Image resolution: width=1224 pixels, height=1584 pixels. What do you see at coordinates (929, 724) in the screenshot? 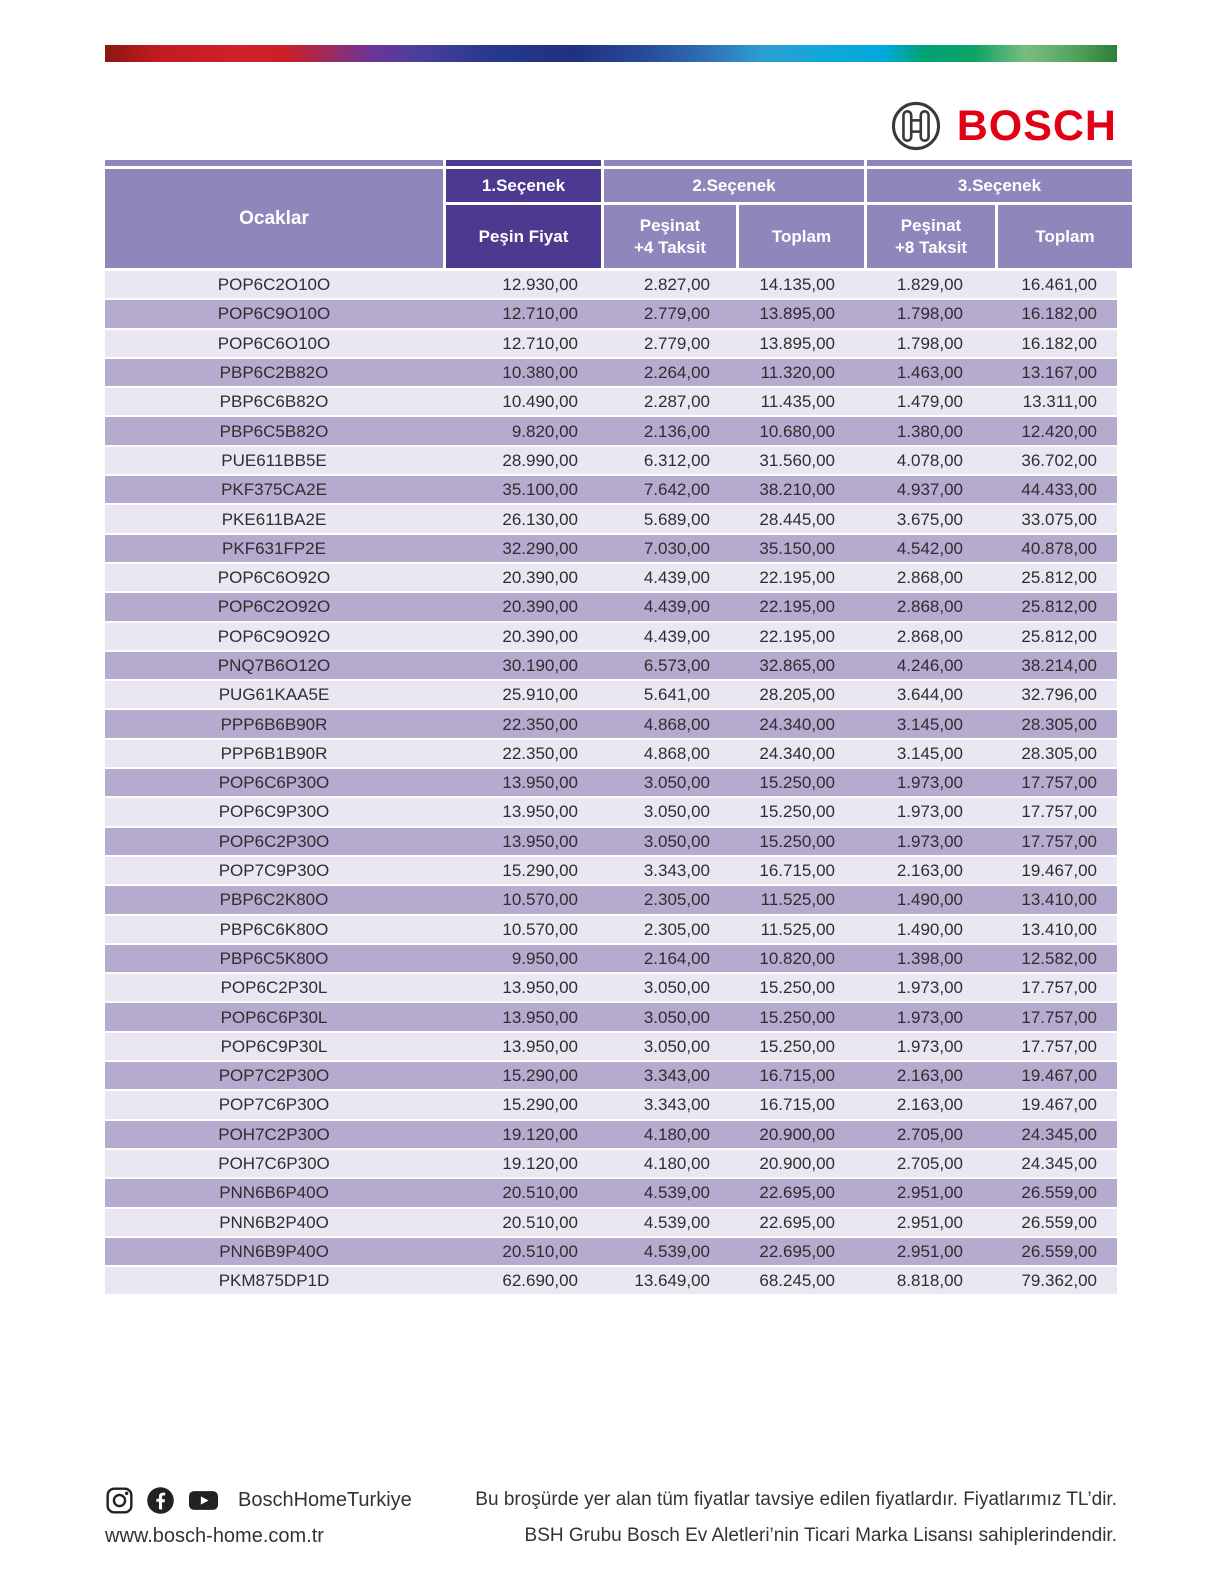
I see `price-cell: 3.145,00` at bounding box center [929, 724].